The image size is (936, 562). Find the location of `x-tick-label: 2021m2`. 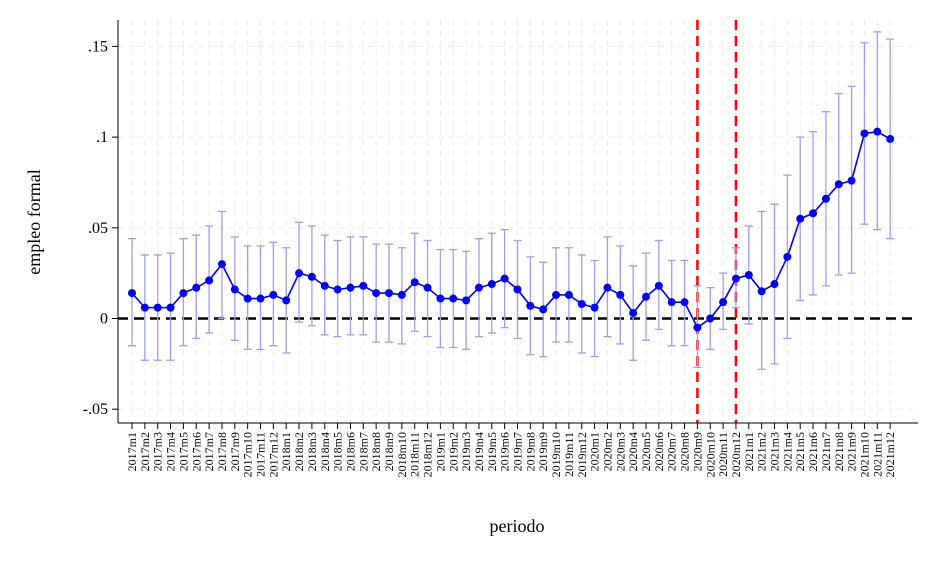

x-tick-label: 2021m2 is located at coordinates (762, 451).